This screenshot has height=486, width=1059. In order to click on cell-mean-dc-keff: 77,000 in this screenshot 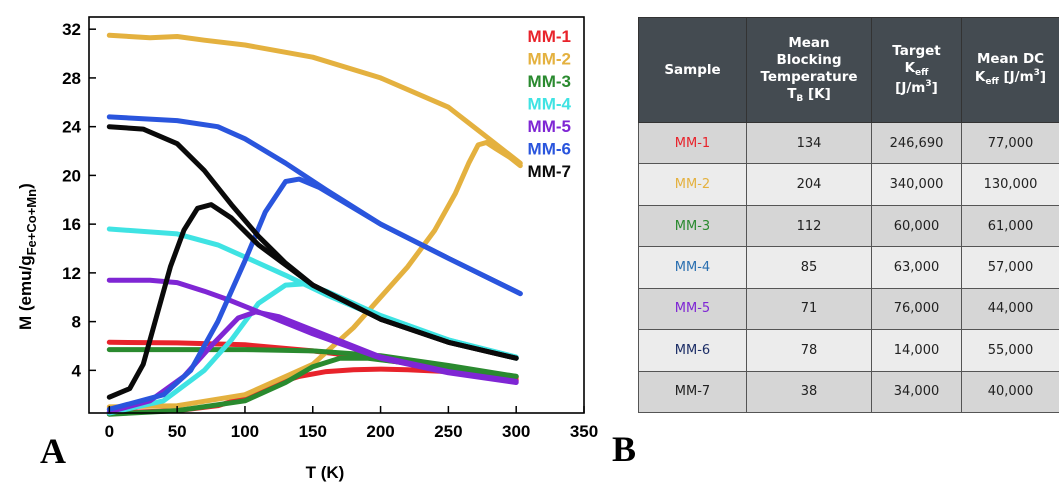, I will do `click(1010, 143)`.